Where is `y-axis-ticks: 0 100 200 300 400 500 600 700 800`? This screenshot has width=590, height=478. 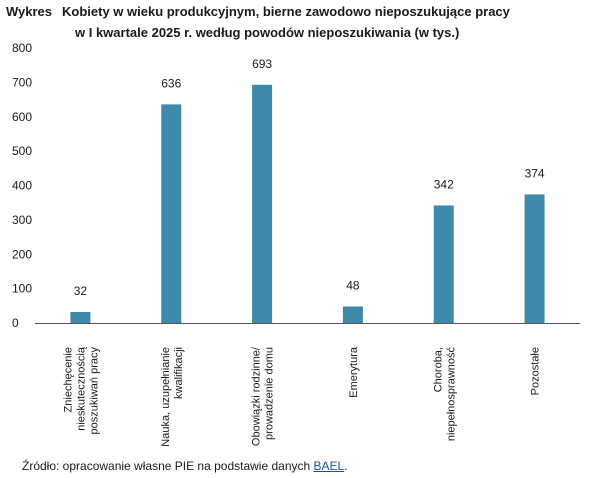 y-axis-ticks: 0 100 200 300 400 500 600 700 800 is located at coordinates (22, 185).